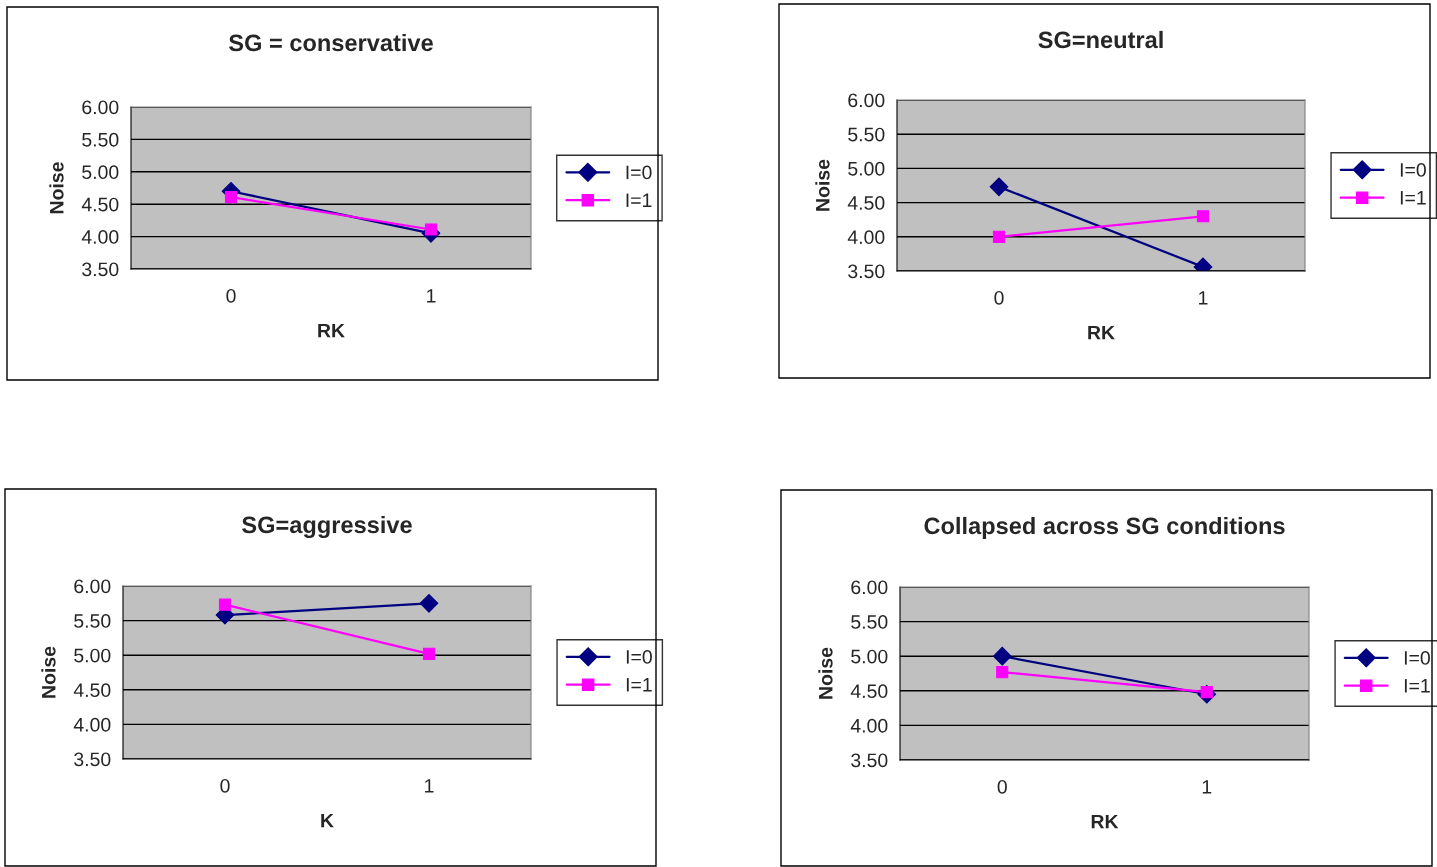  What do you see at coordinates (327, 526) in the screenshot?
I see `chart-title: SG=aggressive` at bounding box center [327, 526].